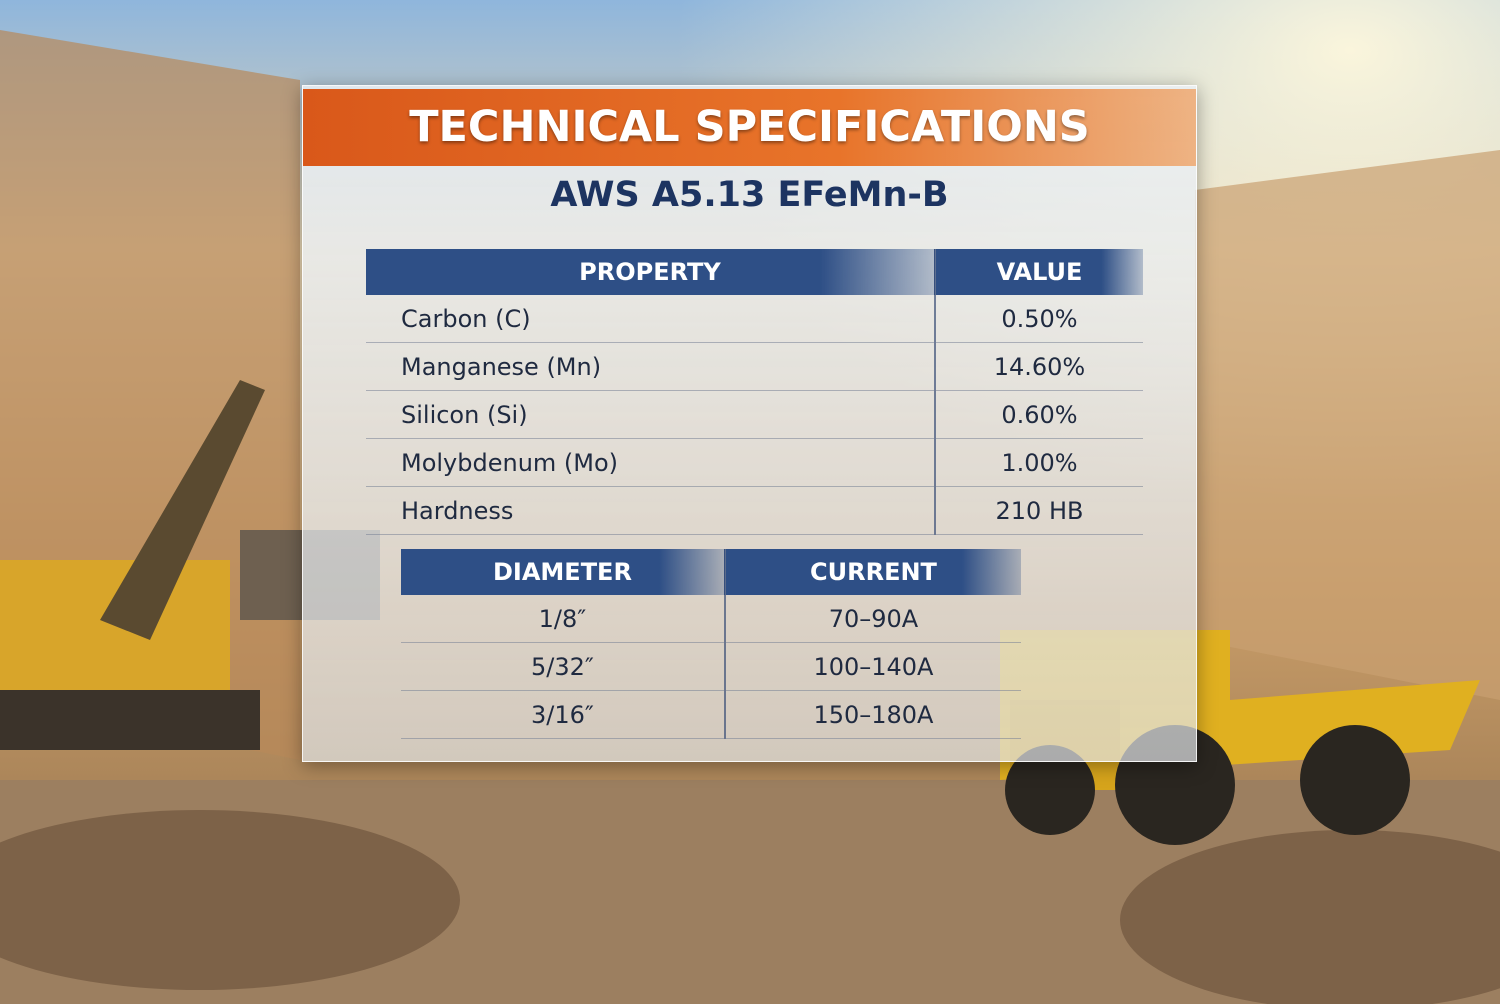  I want to click on column-header: DIAMETER, so click(563, 572).